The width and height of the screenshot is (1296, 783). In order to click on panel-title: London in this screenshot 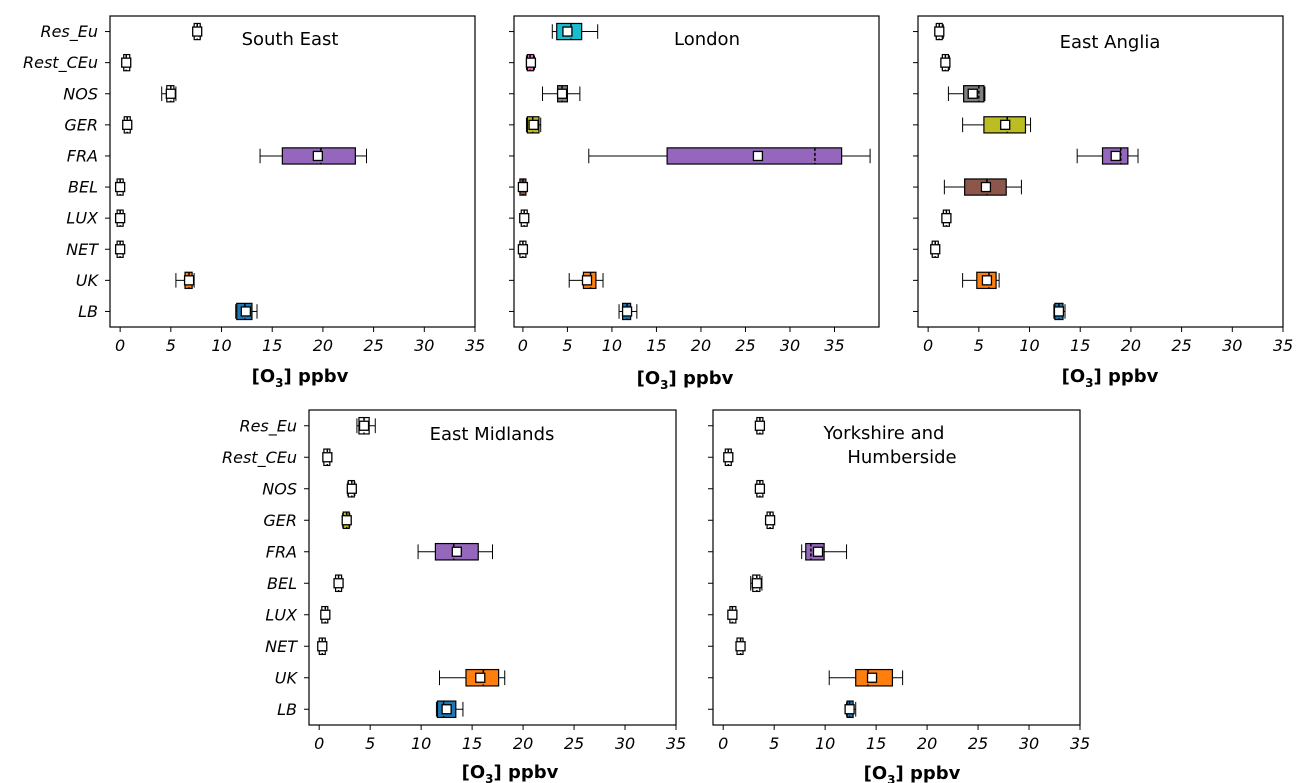, I will do `click(707, 39)`.